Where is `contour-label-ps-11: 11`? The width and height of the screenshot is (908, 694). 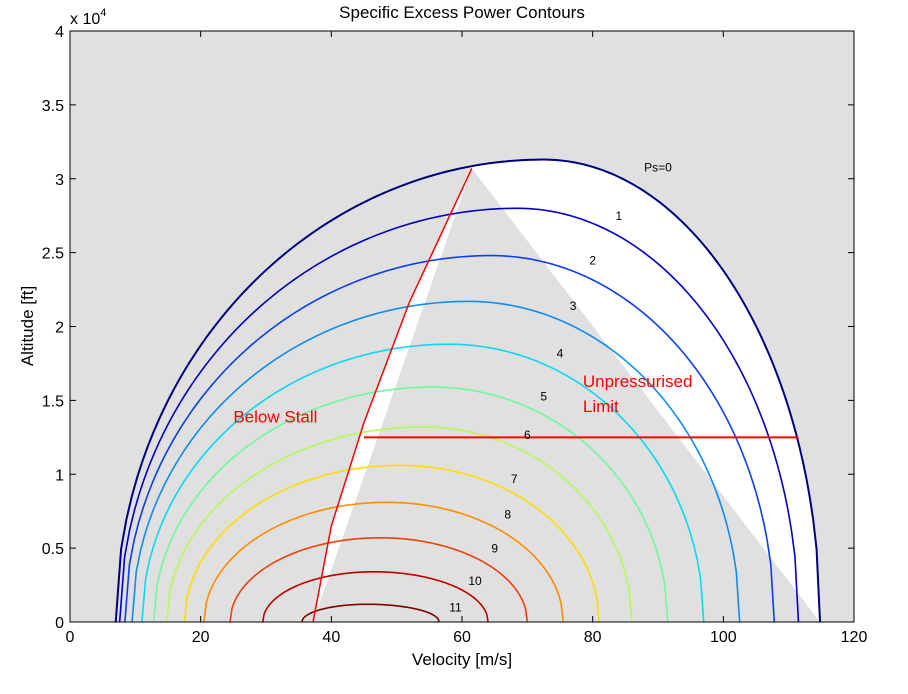 contour-label-ps-11: 11 is located at coordinates (455, 608).